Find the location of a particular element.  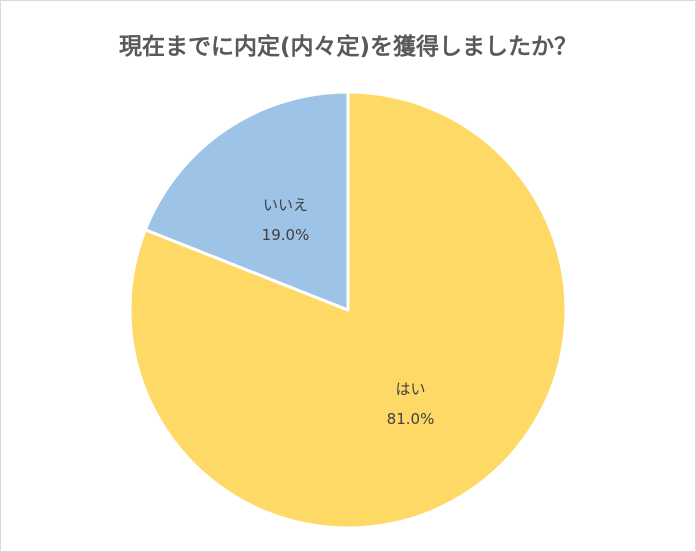

slice-value-label: 81.0% is located at coordinates (411, 419).